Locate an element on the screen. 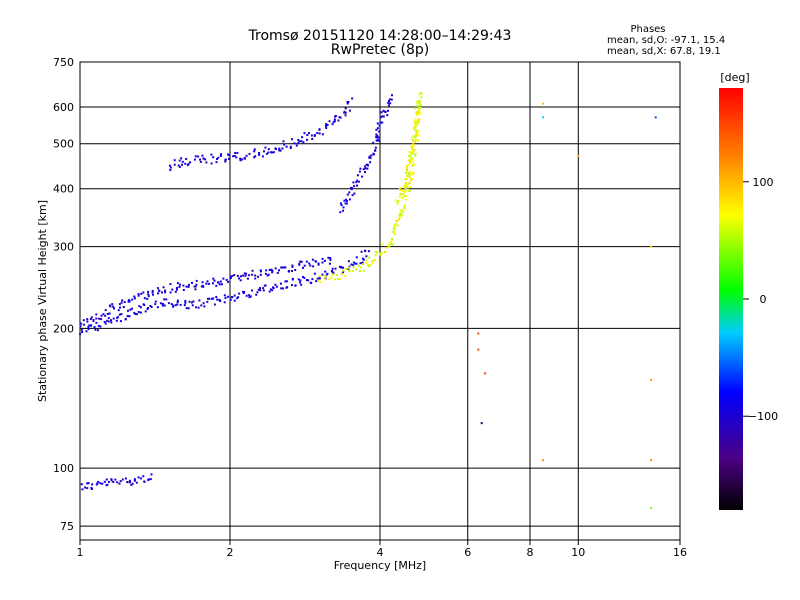  y-tick-label: 75 is located at coordinates (67, 526).